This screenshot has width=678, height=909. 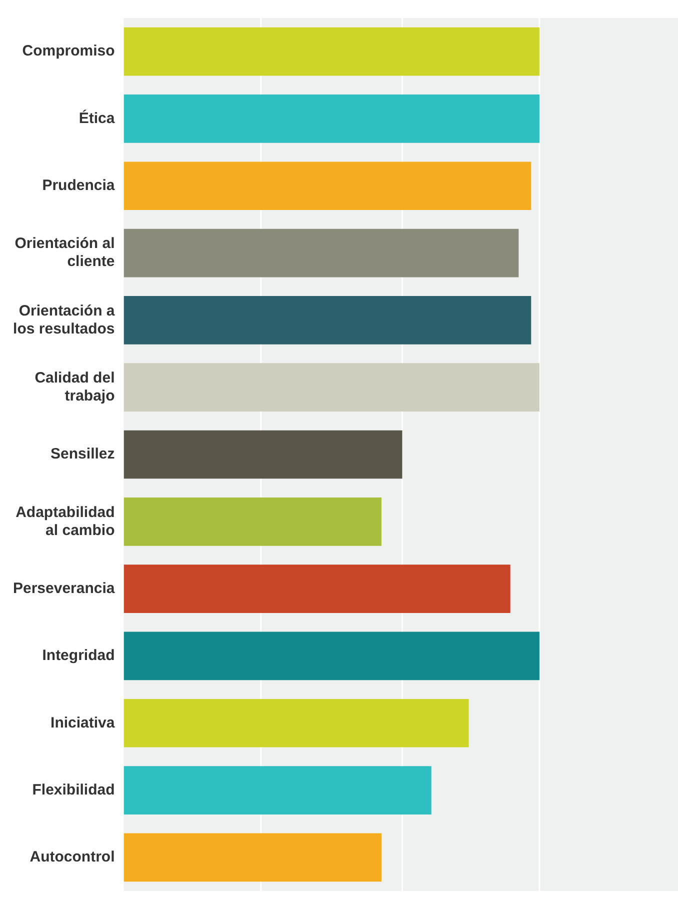 What do you see at coordinates (64, 588) in the screenshot?
I see `y-tick-label: Perseverancia` at bounding box center [64, 588].